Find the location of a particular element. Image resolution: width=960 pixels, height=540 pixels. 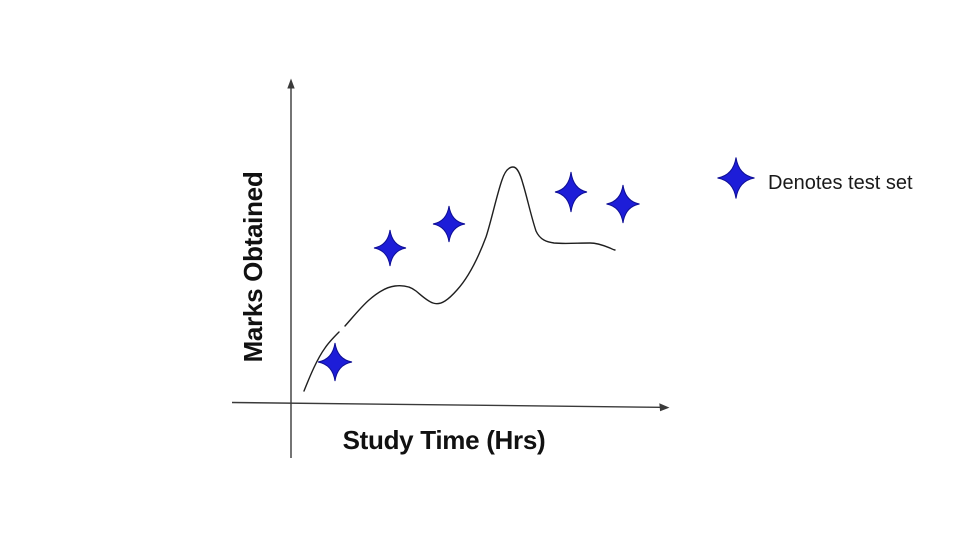

y-axis-label: Marks Obtained is located at coordinates (253, 267).